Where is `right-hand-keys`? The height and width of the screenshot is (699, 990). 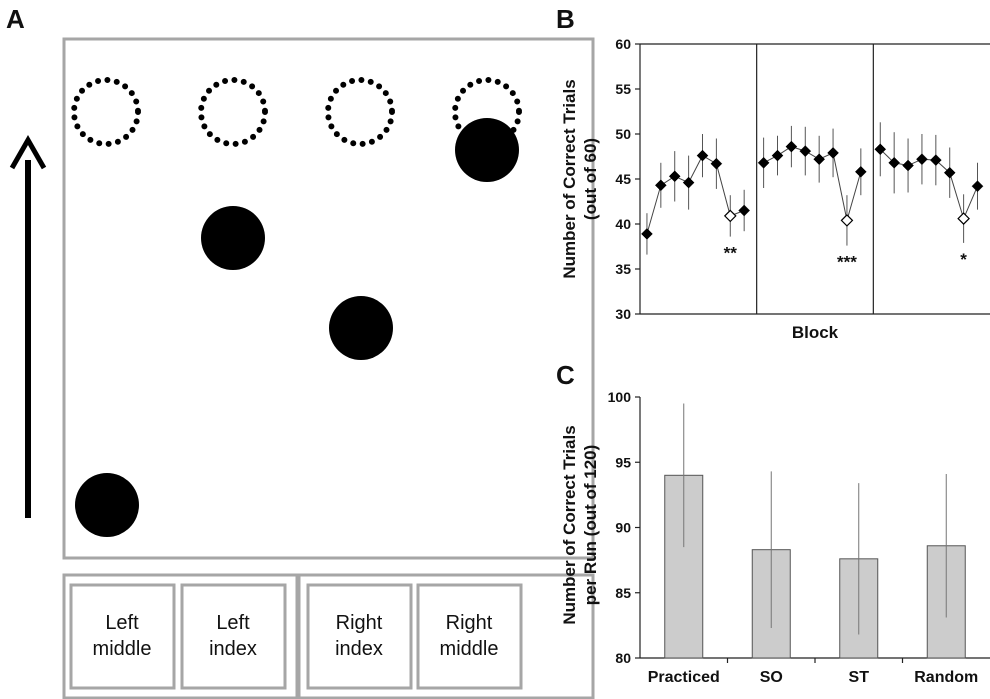
right-hand-keys is located at coordinates (446, 636).